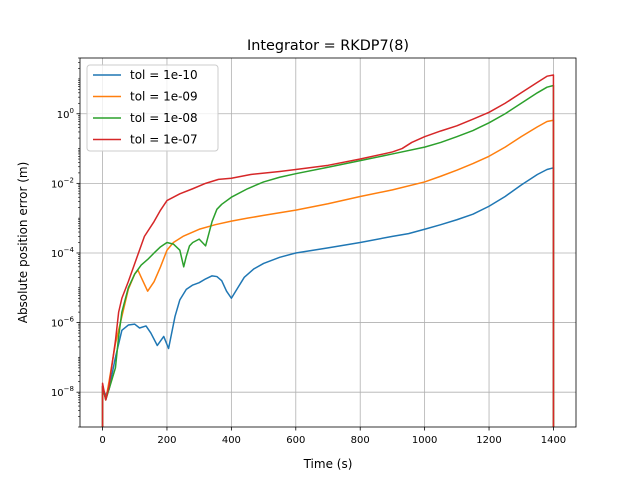 The image size is (640, 480). Describe the element at coordinates (360, 440) in the screenshot. I see `x-tick-label: 800` at that location.